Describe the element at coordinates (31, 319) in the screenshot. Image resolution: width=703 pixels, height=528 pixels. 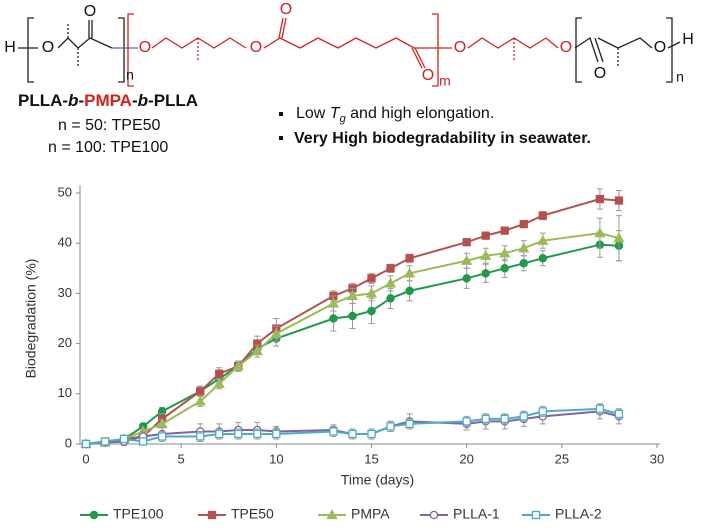
I see `y-axis-label: Biodegradation (%)` at that location.